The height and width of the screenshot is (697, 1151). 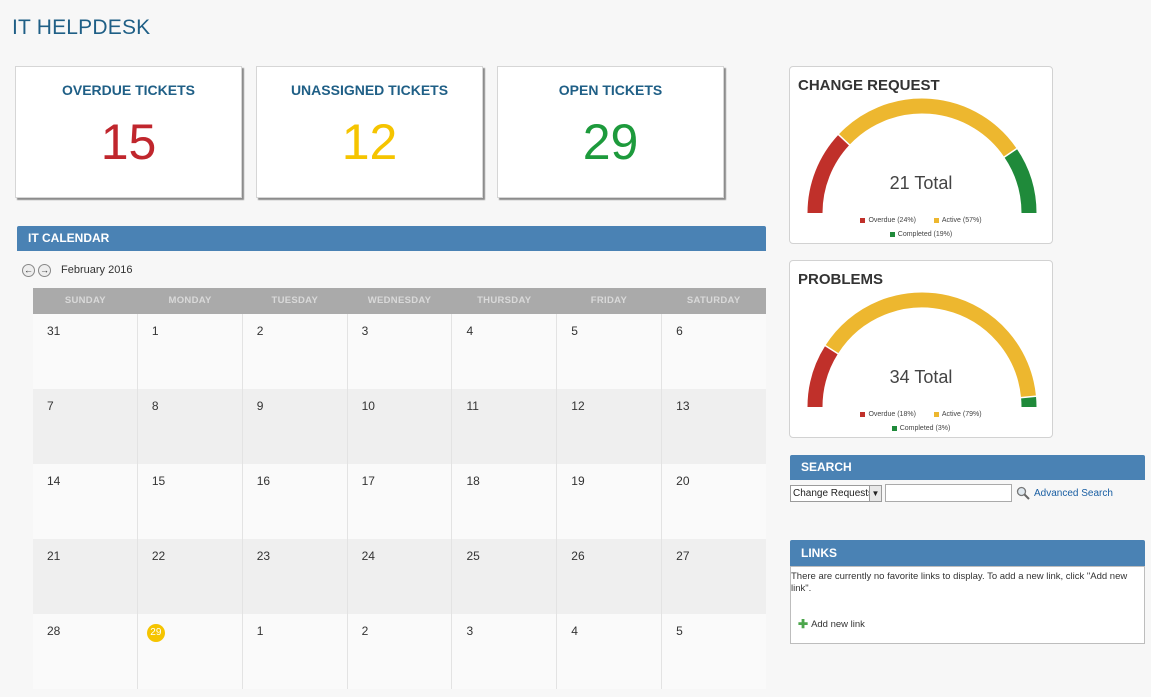 What do you see at coordinates (128, 132) in the screenshot?
I see `overdue-tickets-card: OVERDUE TICKETS 15` at bounding box center [128, 132].